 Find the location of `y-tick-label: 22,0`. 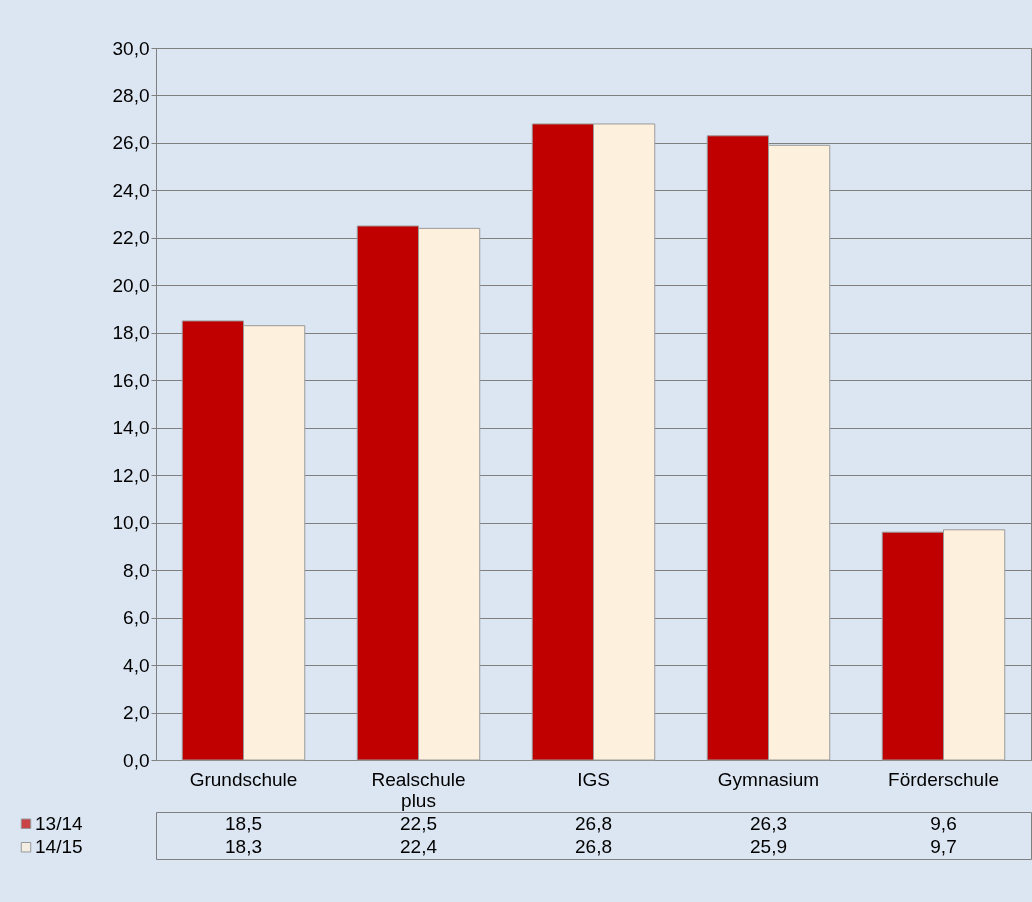

y-tick-label: 22,0 is located at coordinates (131, 238).